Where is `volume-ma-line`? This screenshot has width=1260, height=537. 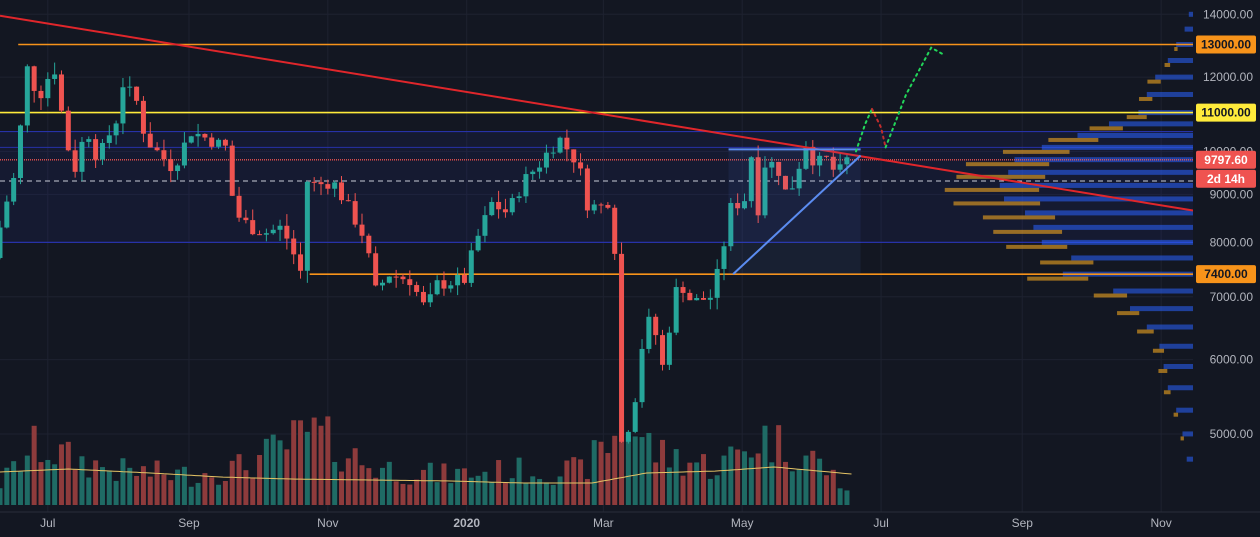
volume-ma-line is located at coordinates (426, 475).